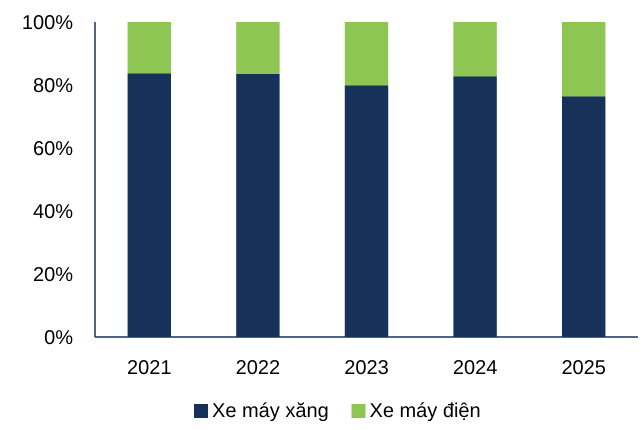  Describe the element at coordinates (53, 149) in the screenshot. I see `y-tick-label: 60%` at that location.